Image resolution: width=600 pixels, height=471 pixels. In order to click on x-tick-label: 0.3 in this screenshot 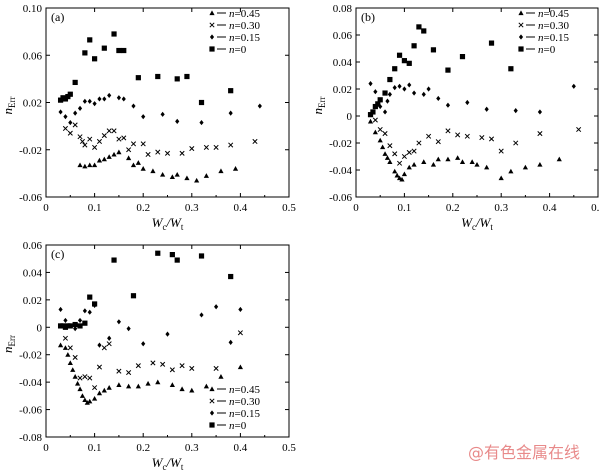, I will do `click(501, 208)`.